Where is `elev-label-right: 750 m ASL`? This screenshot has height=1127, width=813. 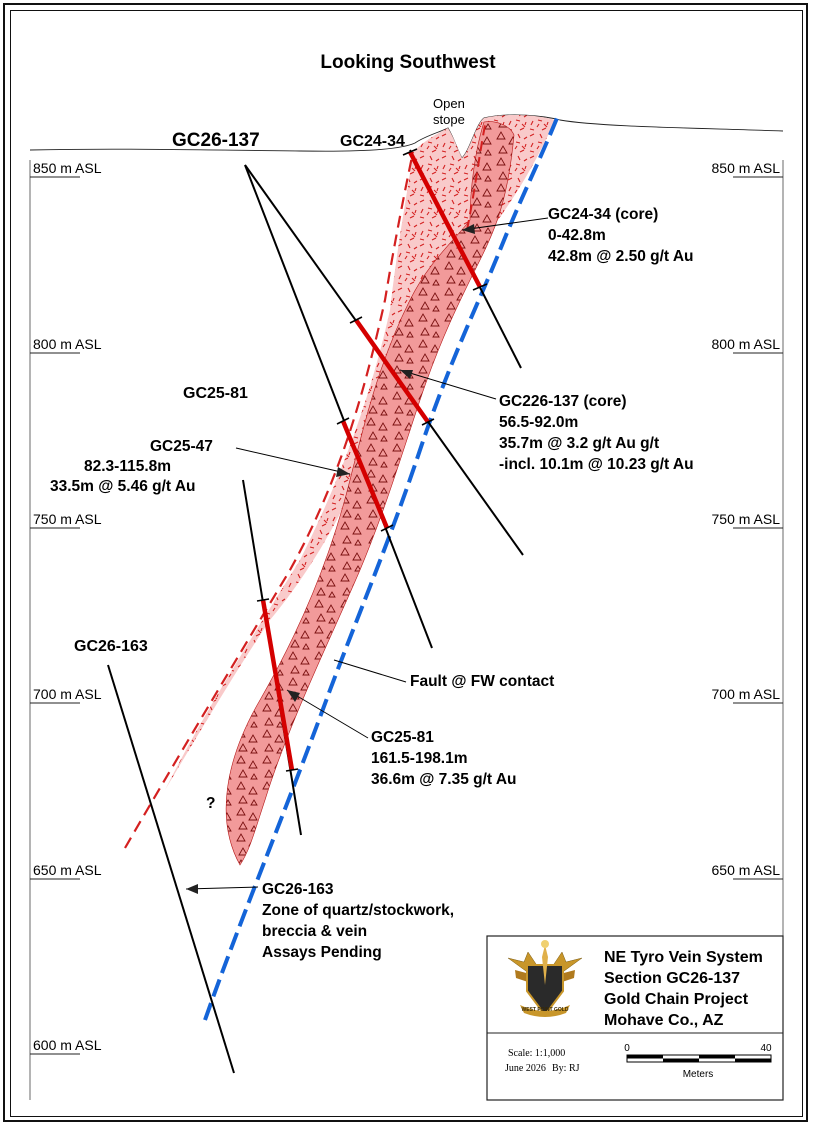 elev-label-right: 750 m ASL is located at coordinates (746, 519).